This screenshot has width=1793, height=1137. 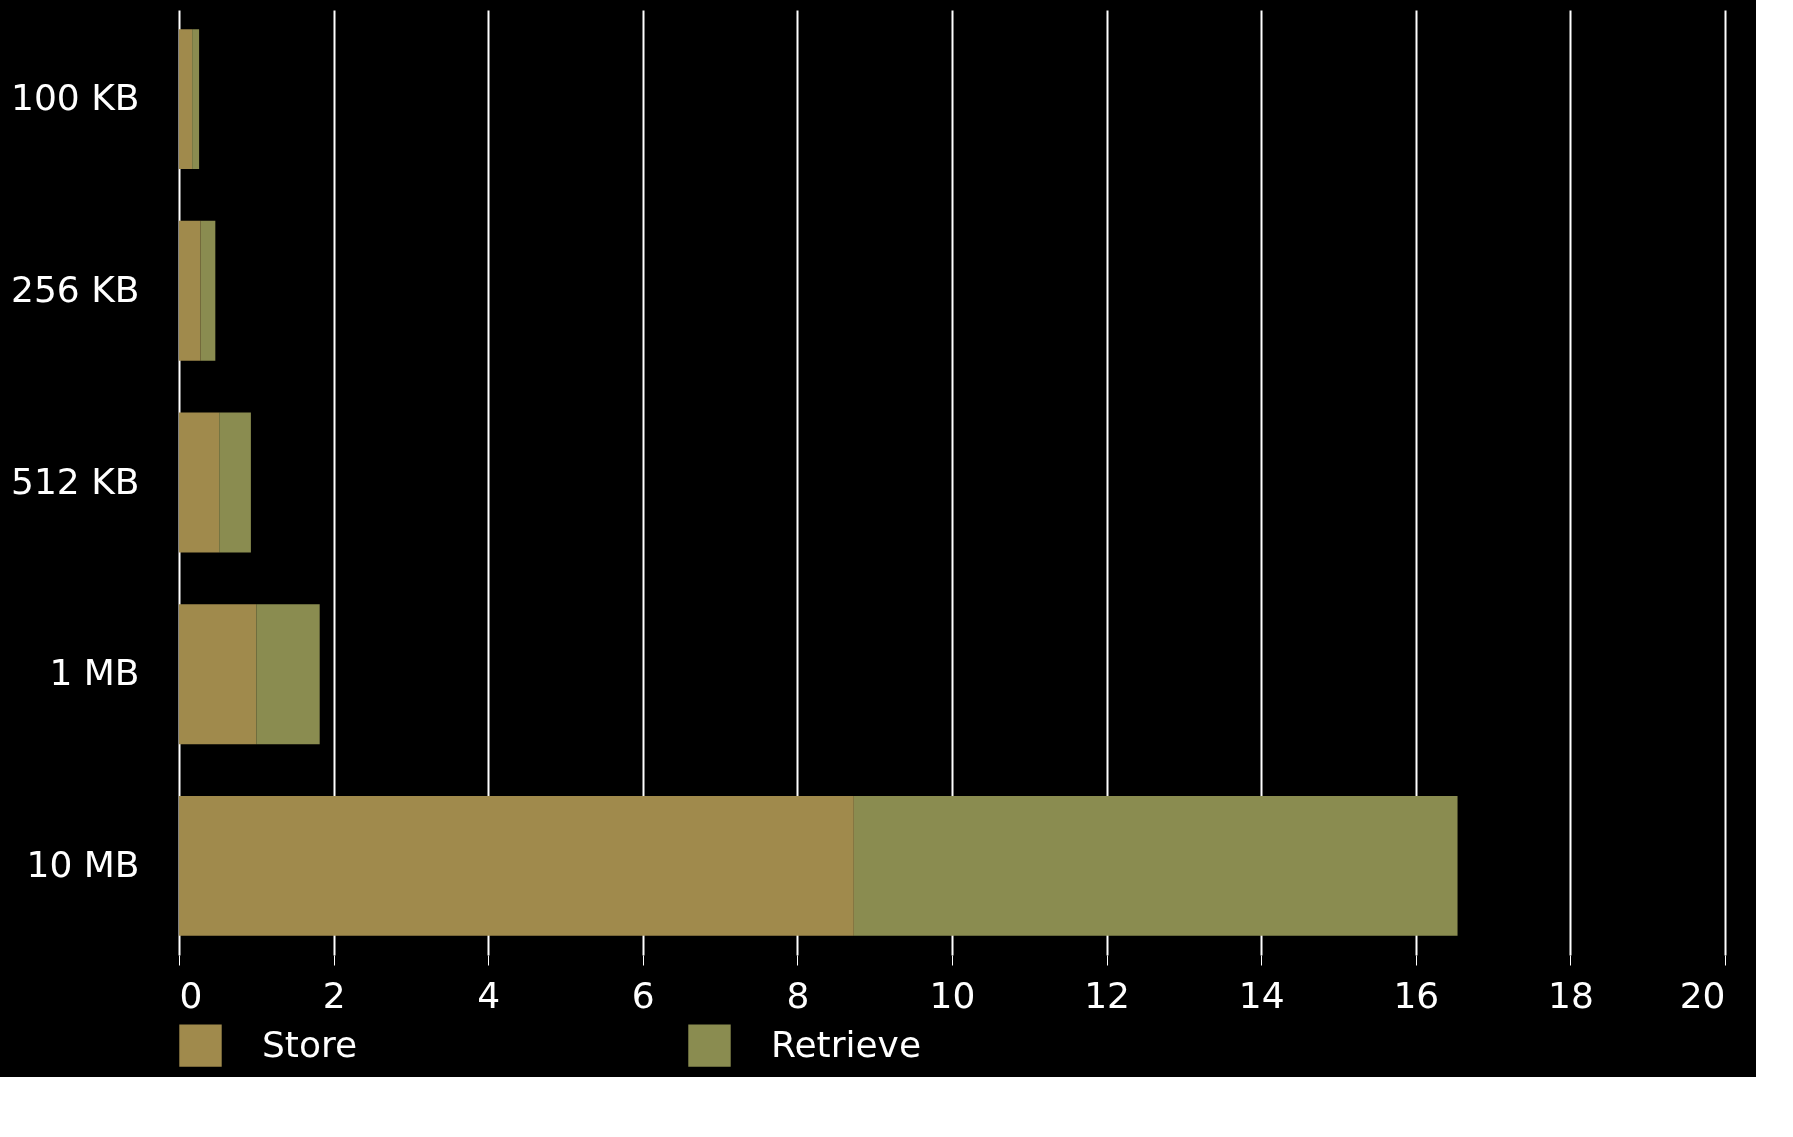 I want to click on x-tick-label: 14, so click(x=1261, y=995).